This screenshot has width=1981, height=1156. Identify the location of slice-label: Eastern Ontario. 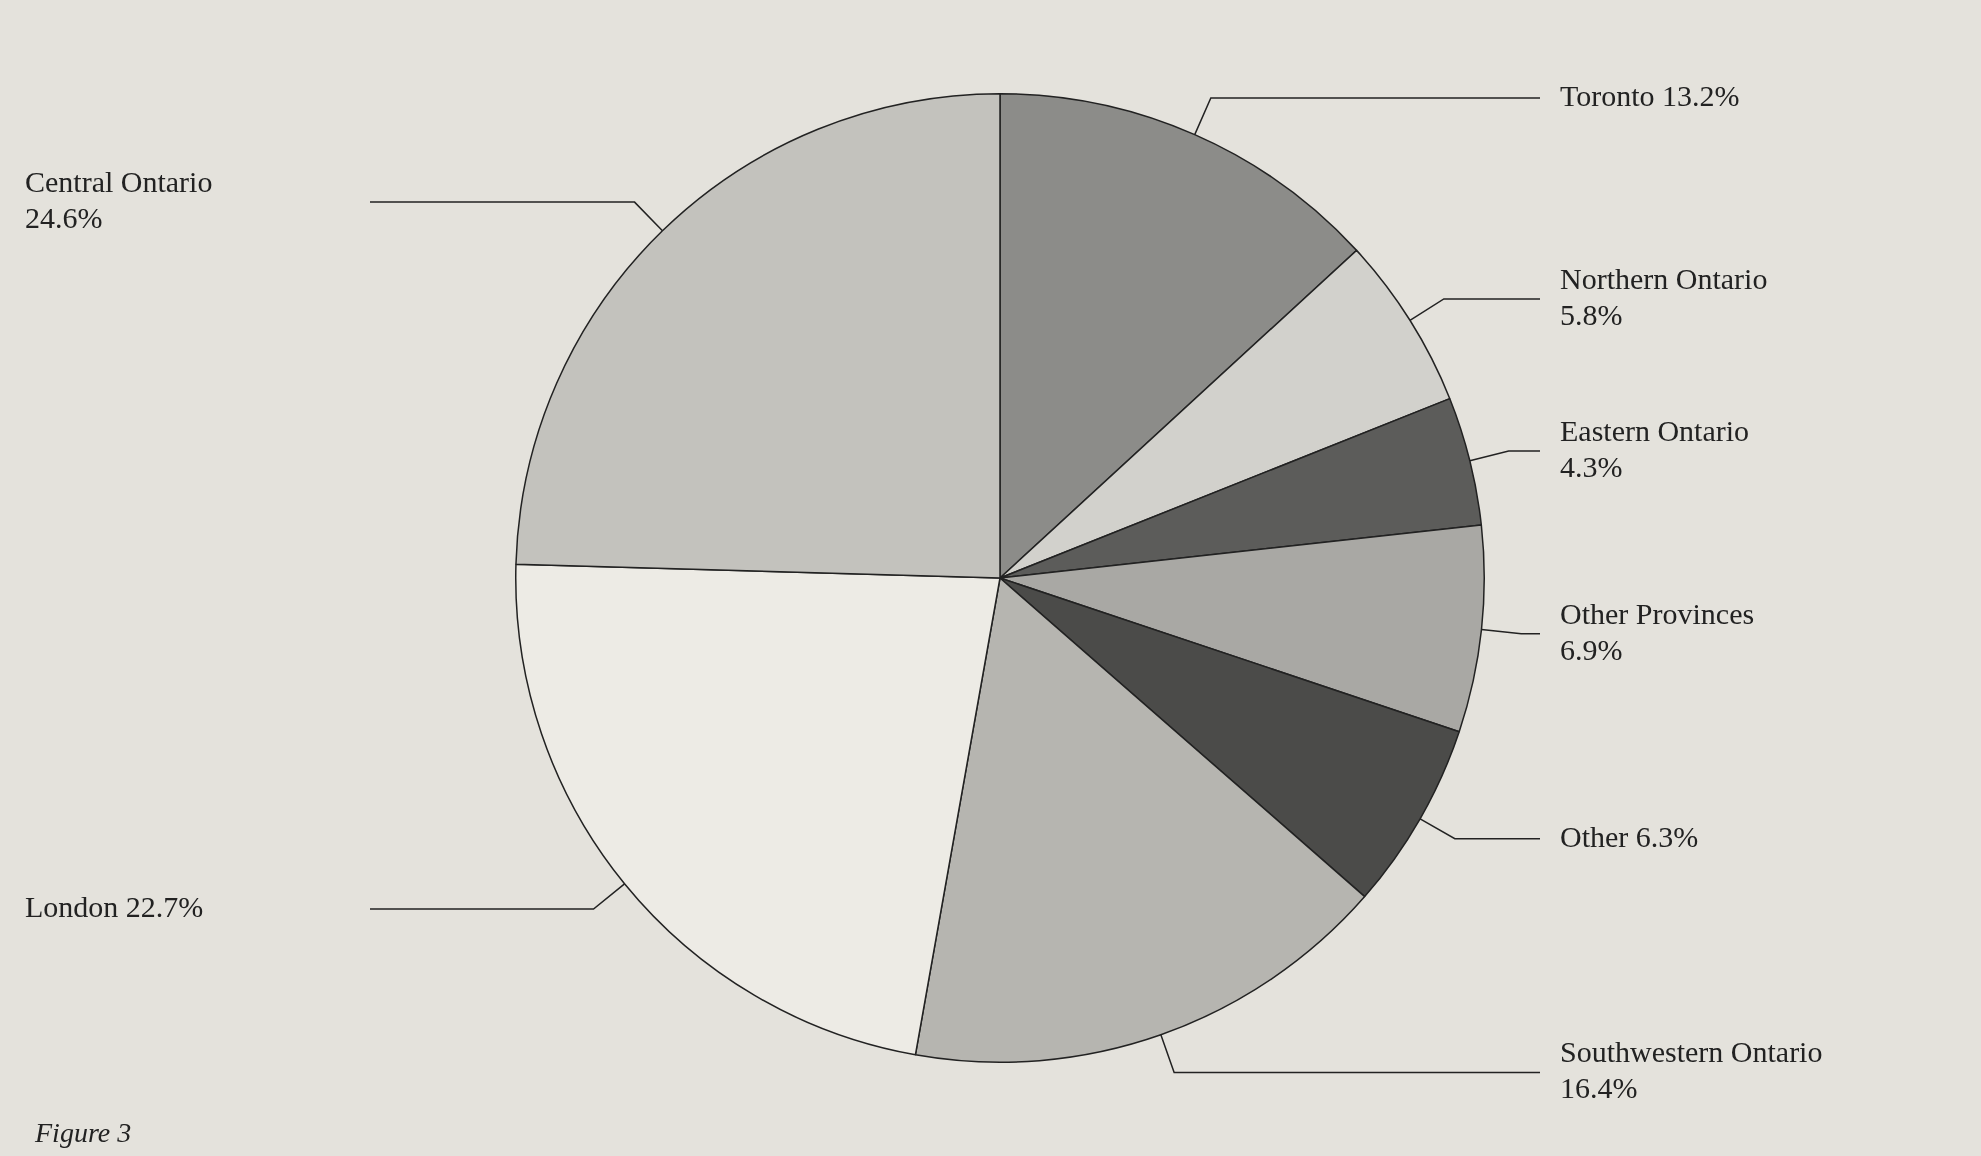
(1655, 430).